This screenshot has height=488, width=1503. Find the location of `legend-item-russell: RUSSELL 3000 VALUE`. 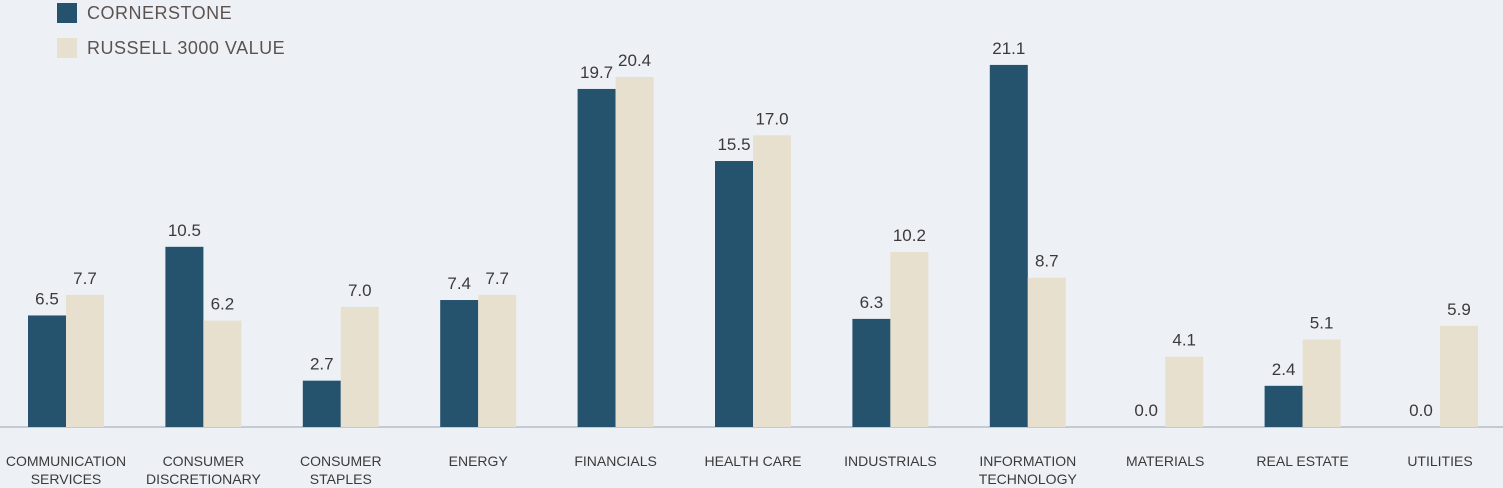

legend-item-russell: RUSSELL 3000 VALUE is located at coordinates (171, 48).